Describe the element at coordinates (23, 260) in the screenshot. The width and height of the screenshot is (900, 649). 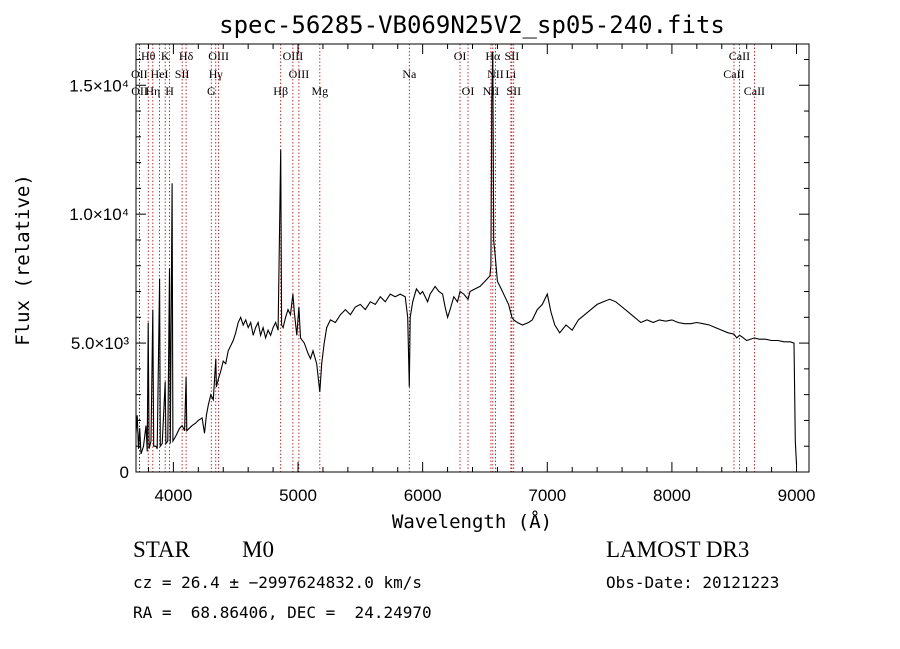
I see `y-axis-label: Flux (relative)` at that location.